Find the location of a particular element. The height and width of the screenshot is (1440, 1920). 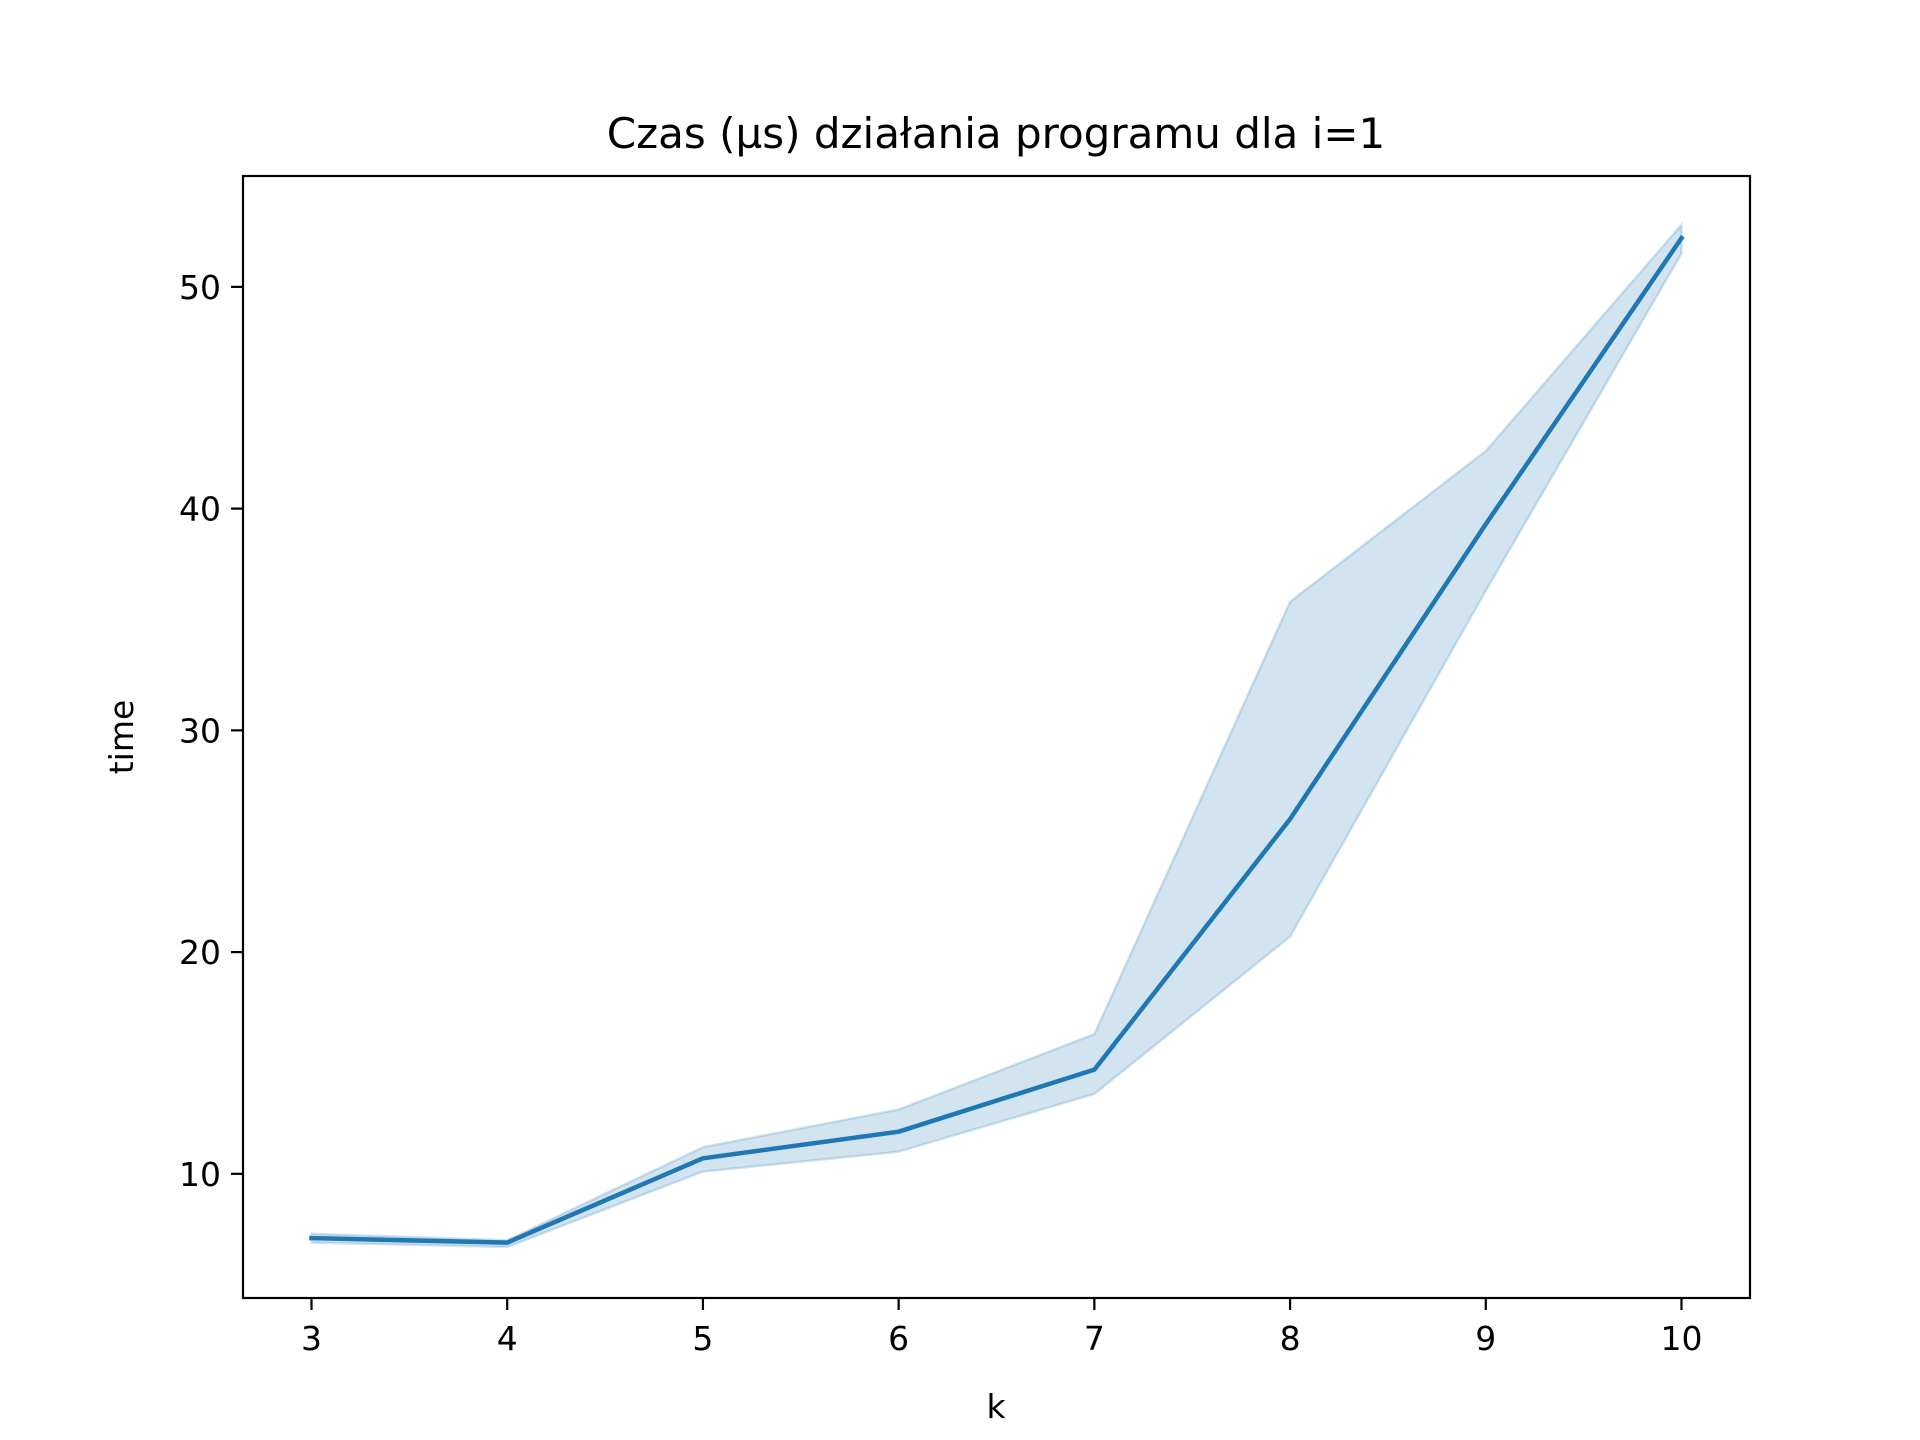

x-tick-label: 10 is located at coordinates (1682, 1338).